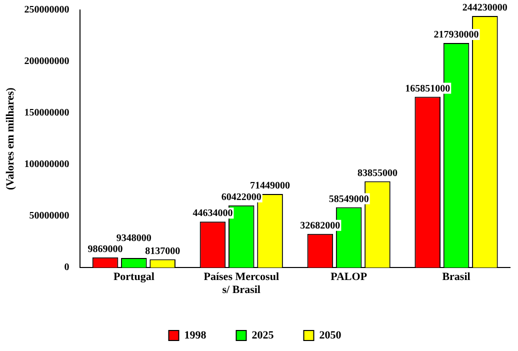 Image resolution: width=518 pixels, height=351 pixels. I want to click on y-tick-label: 200000000, so click(47, 62).